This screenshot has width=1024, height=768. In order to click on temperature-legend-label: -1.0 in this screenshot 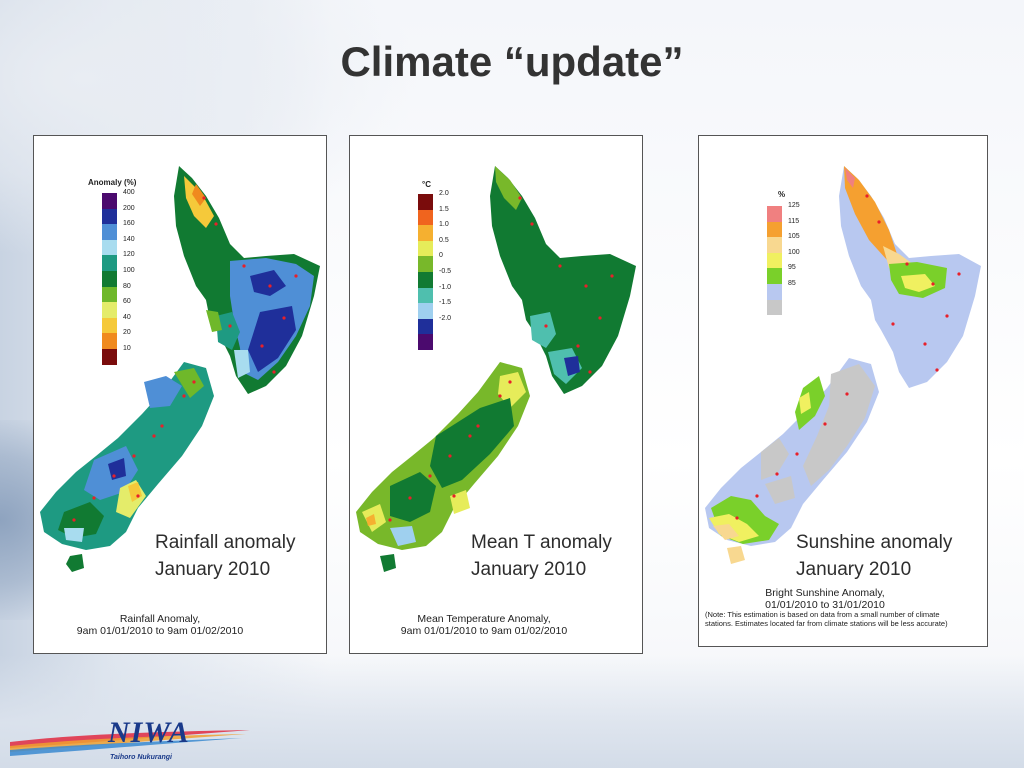, I will do `click(445, 287)`.